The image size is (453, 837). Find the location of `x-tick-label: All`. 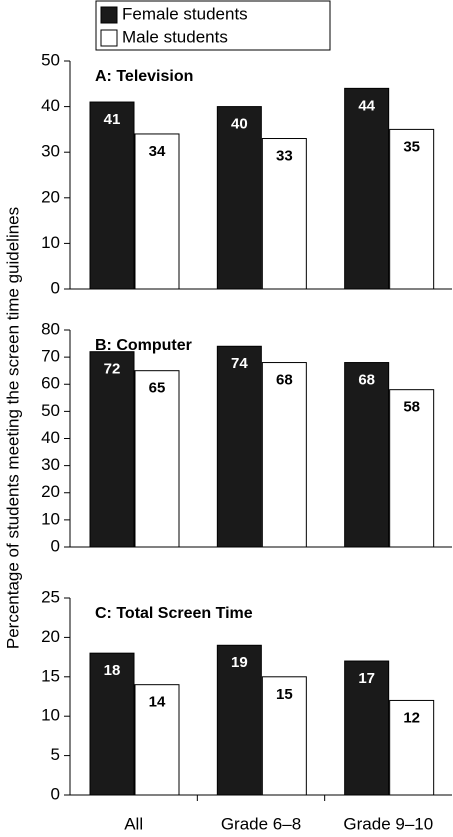

x-tick-label: All is located at coordinates (133, 823).